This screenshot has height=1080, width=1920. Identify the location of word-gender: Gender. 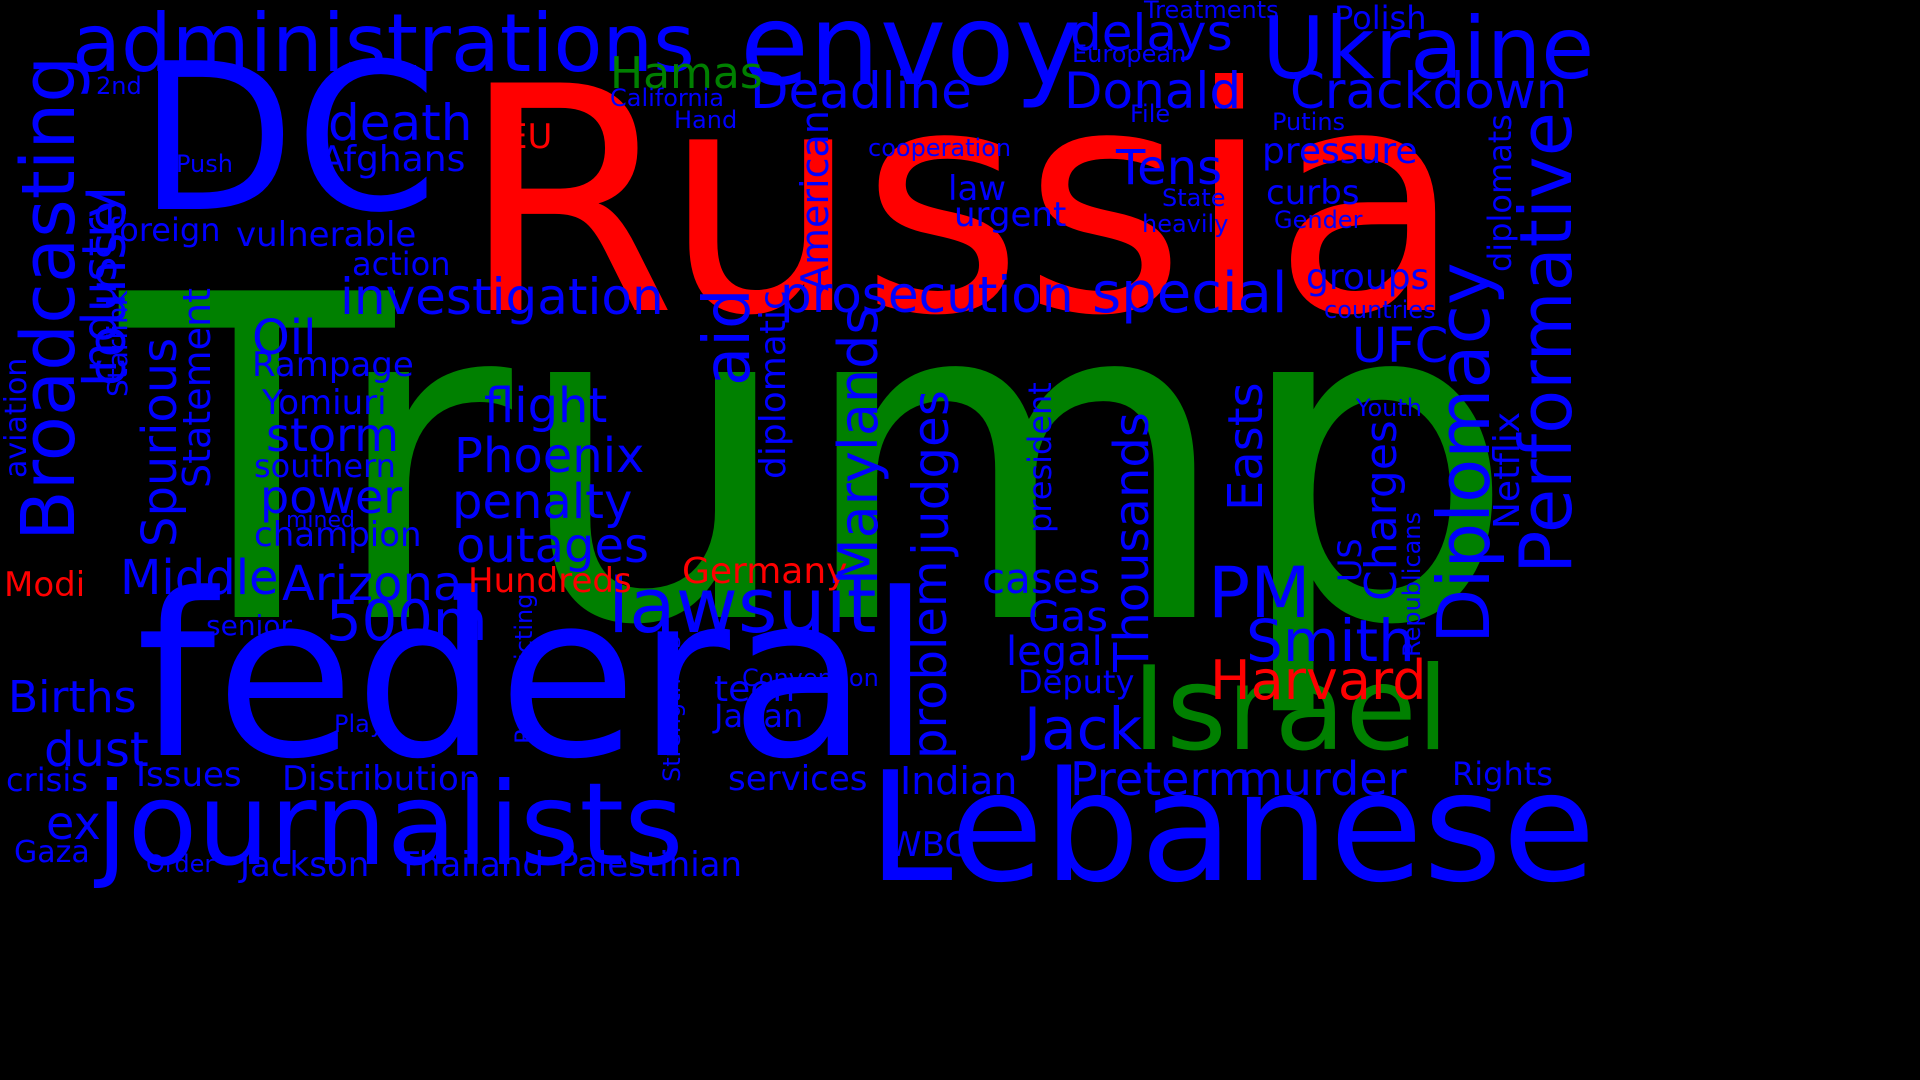
(1318, 220).